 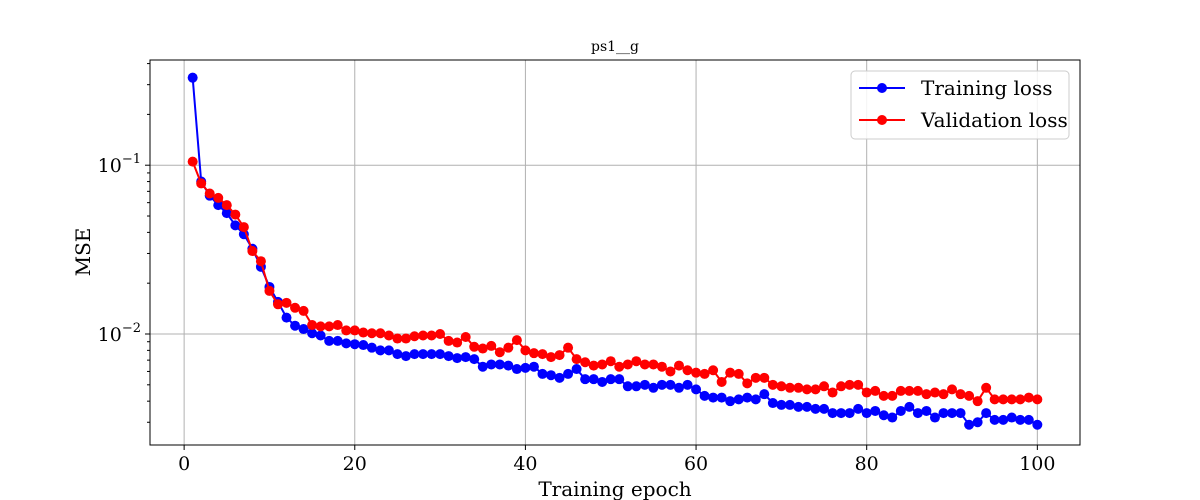 What do you see at coordinates (614, 488) in the screenshot?
I see `x-axis-label: Training epoch` at bounding box center [614, 488].